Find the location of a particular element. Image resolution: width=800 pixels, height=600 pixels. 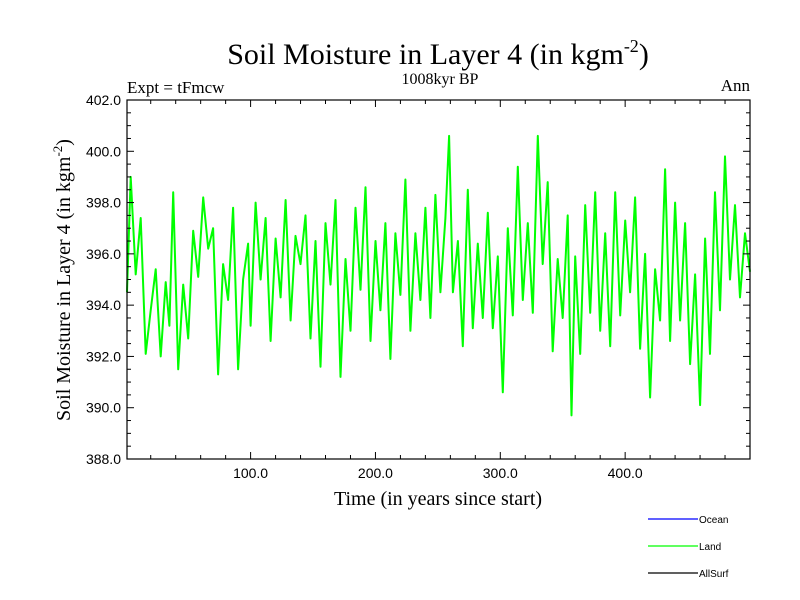

y-axis-label-superscript: -2 is located at coordinates (57, 151).